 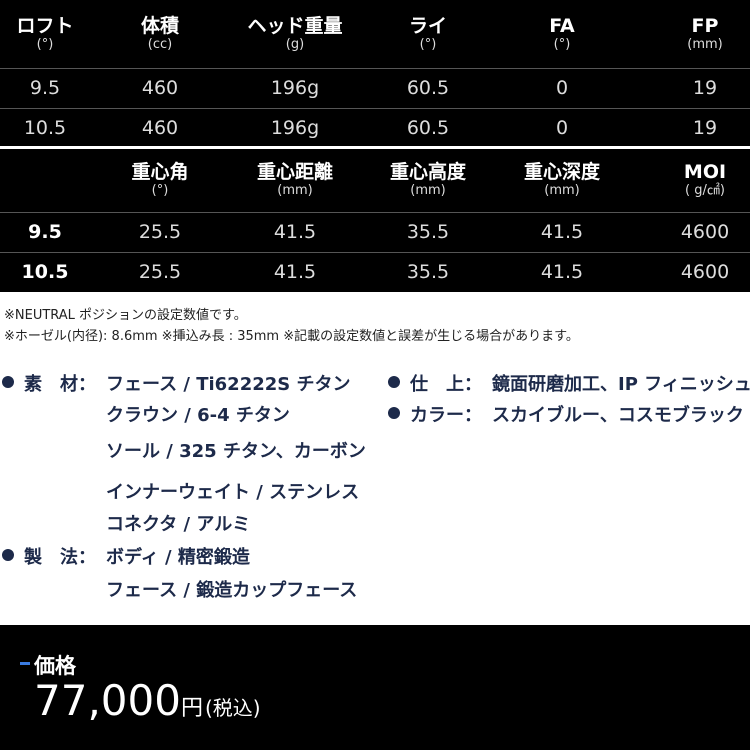 I want to click on column-header: 体積, so click(x=160, y=26).